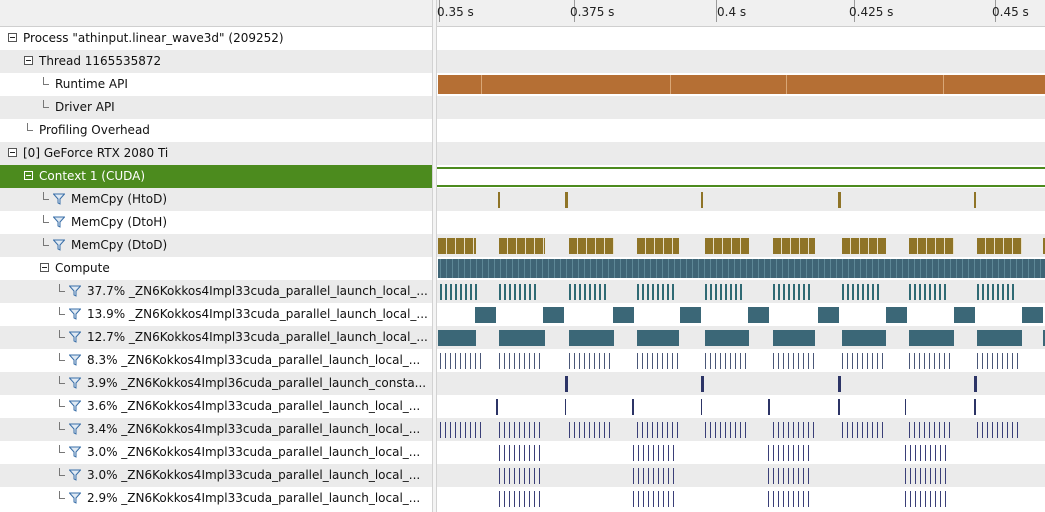 The height and width of the screenshot is (512, 1045). What do you see at coordinates (690, 315) in the screenshot?
I see `kernel-13-9-block` at bounding box center [690, 315].